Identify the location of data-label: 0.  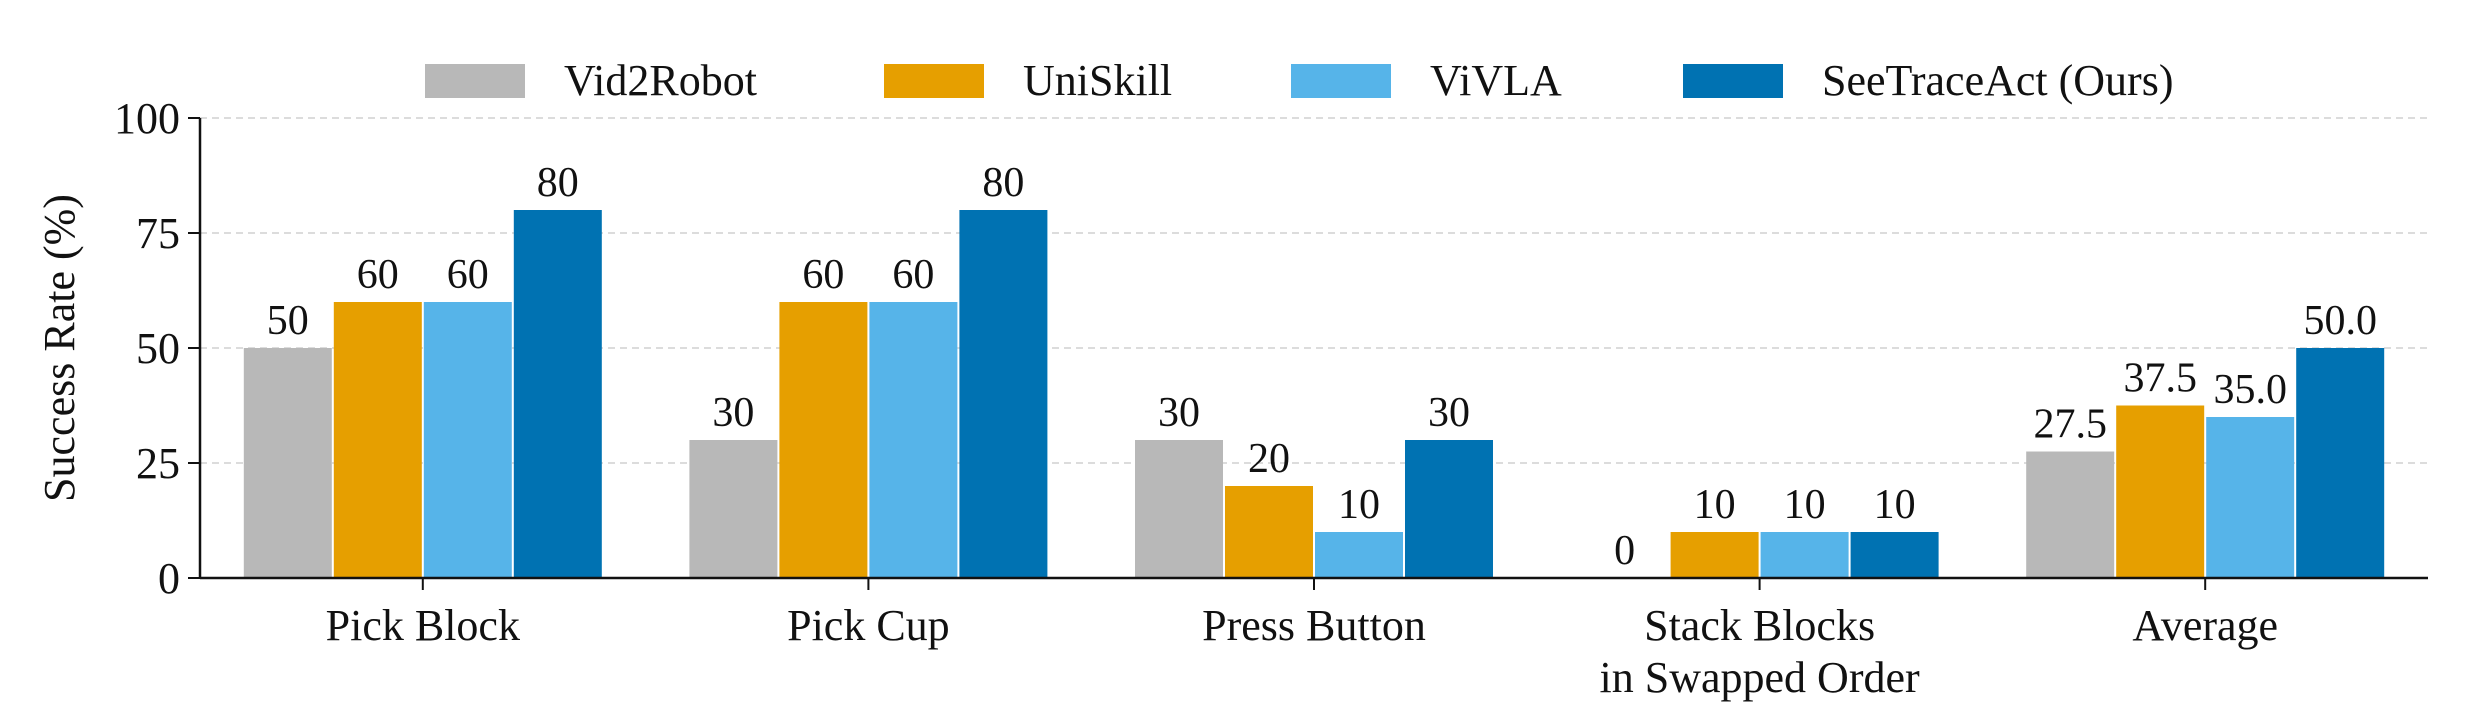
(1624, 551).